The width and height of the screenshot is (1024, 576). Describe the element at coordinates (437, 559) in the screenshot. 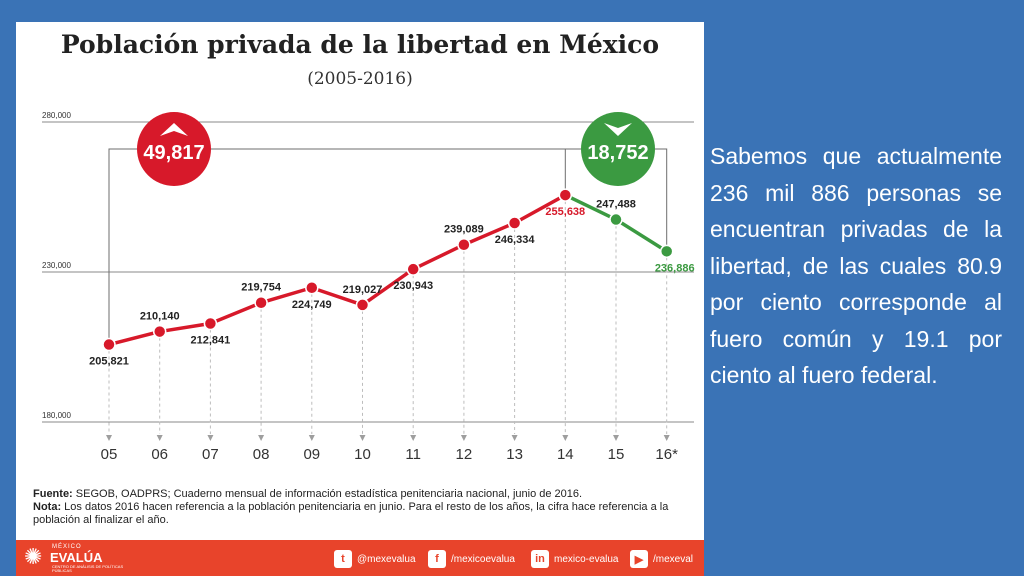

I see `facebook-icon: f` at that location.